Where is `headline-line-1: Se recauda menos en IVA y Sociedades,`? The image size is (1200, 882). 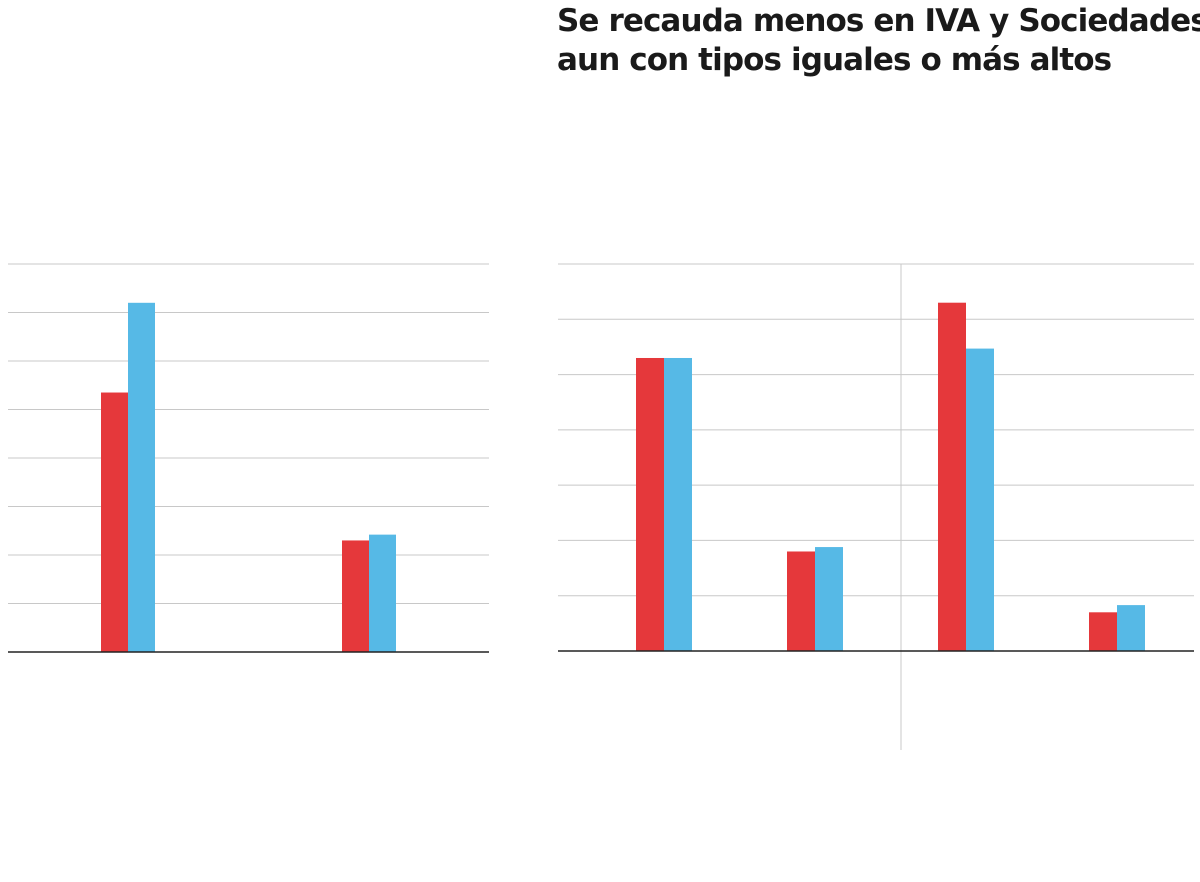 headline-line-1: Se recauda menos en IVA y Sociedades, is located at coordinates (878, 21).